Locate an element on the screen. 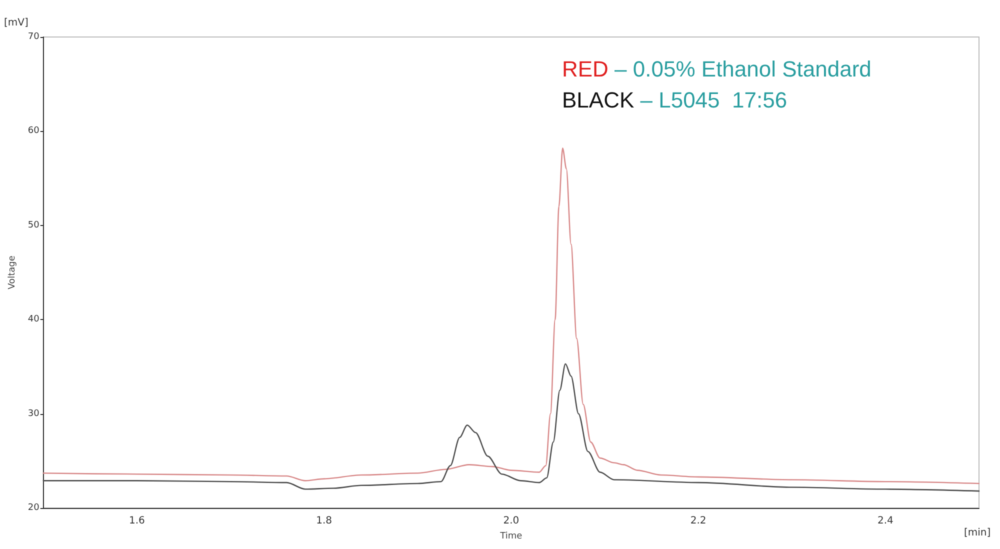  x-tick-label: 2.4 is located at coordinates (885, 521).